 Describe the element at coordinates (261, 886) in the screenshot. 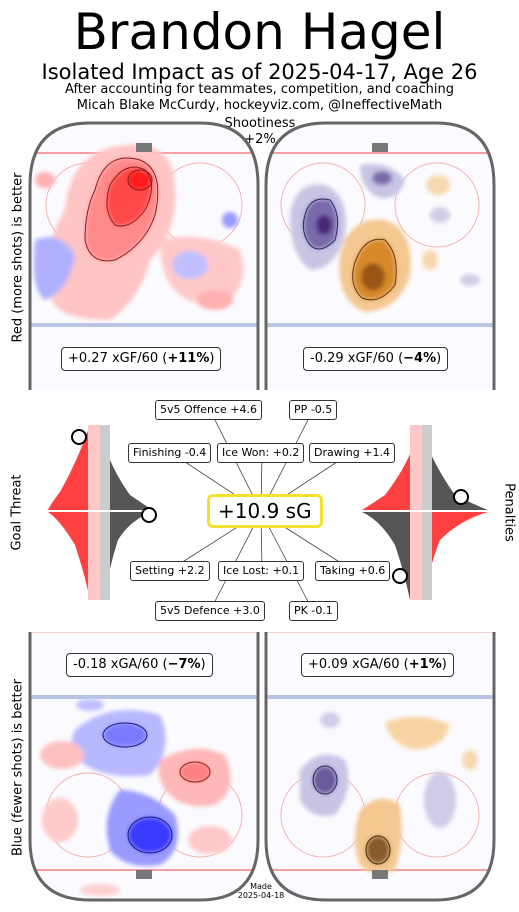

I see `made-label: Made` at that location.